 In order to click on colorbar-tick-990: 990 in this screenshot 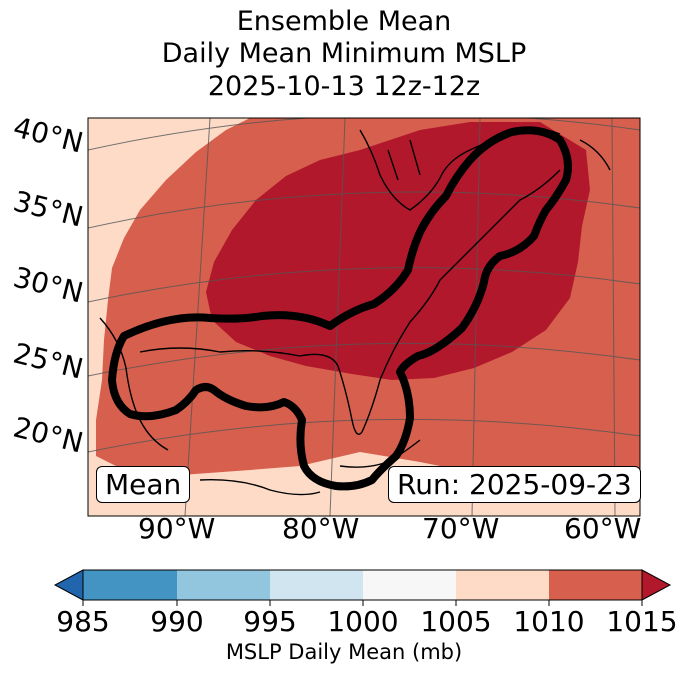, I will do `click(177, 621)`.